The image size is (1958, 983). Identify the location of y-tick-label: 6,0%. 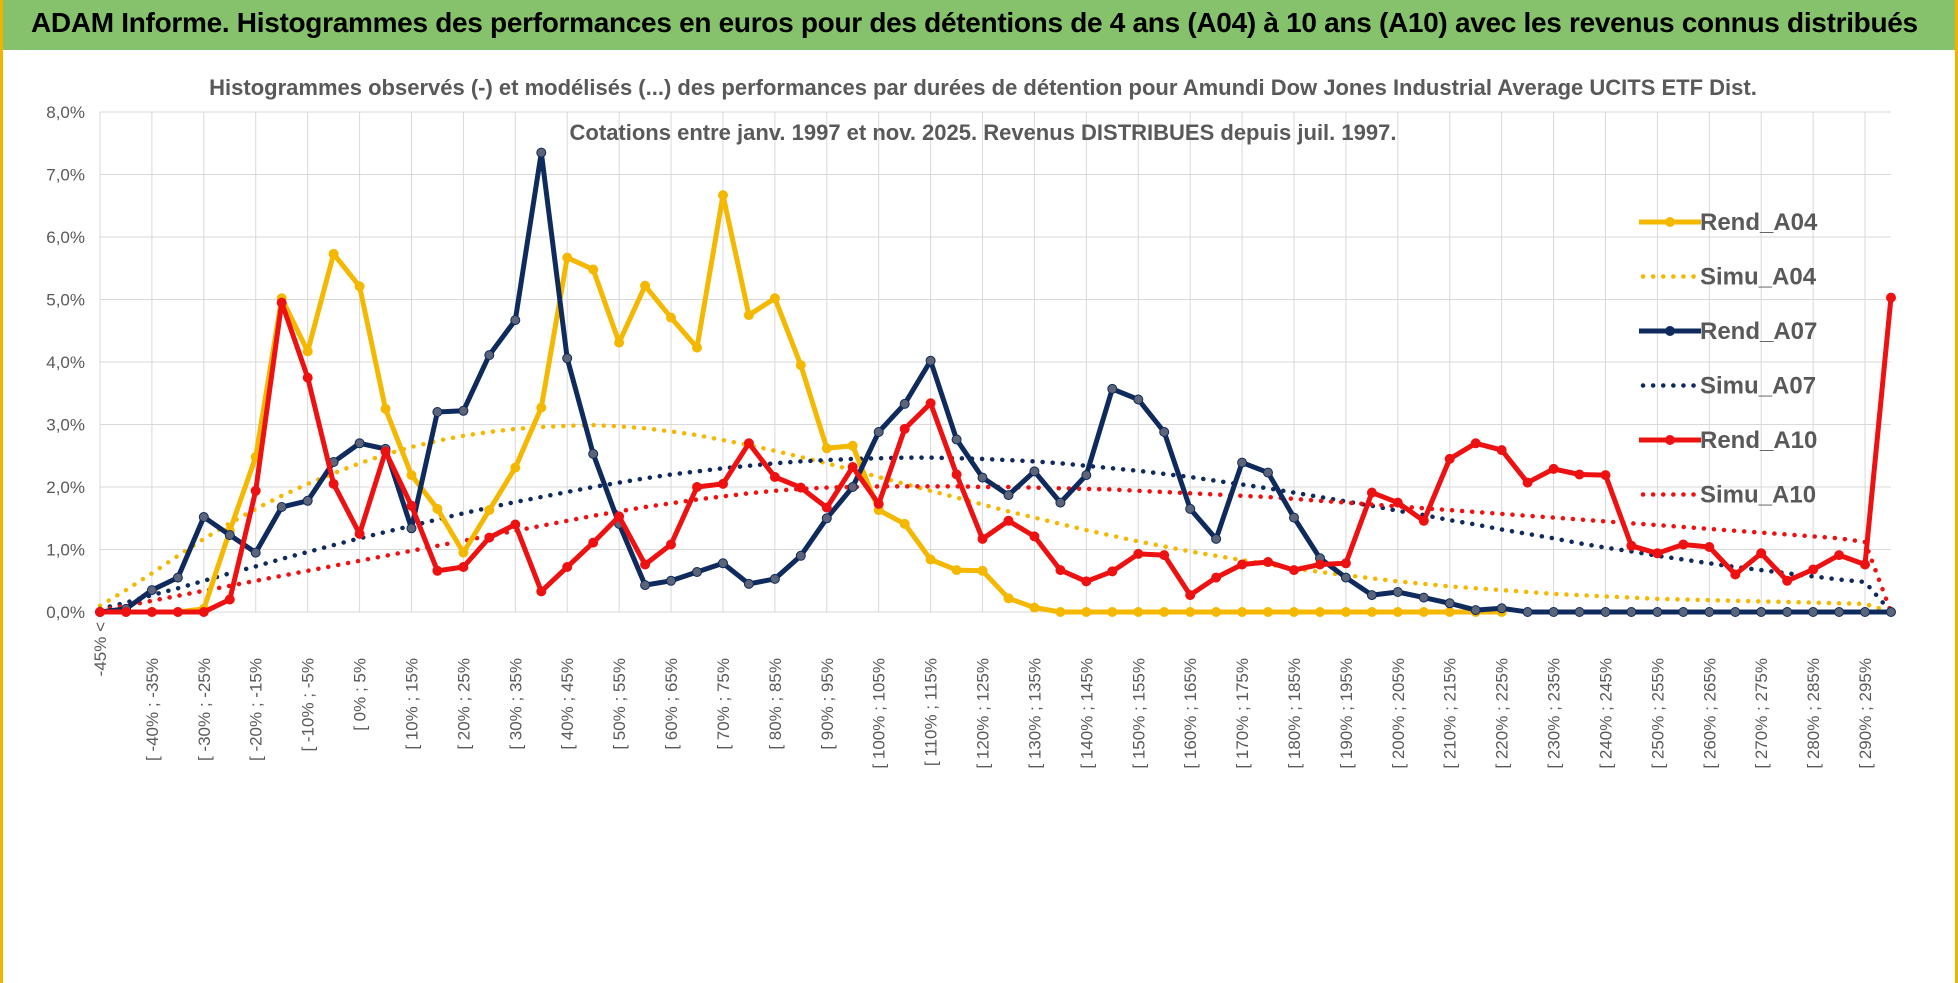
(65, 237).